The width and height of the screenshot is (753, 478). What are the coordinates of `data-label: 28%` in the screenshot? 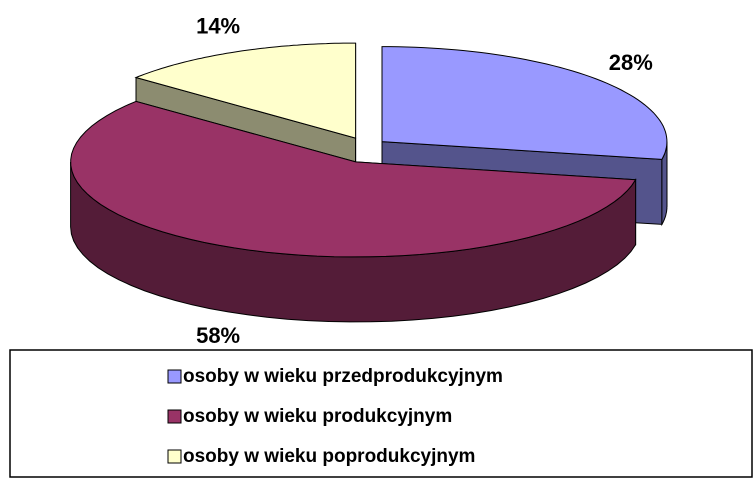 It's located at (631, 62).